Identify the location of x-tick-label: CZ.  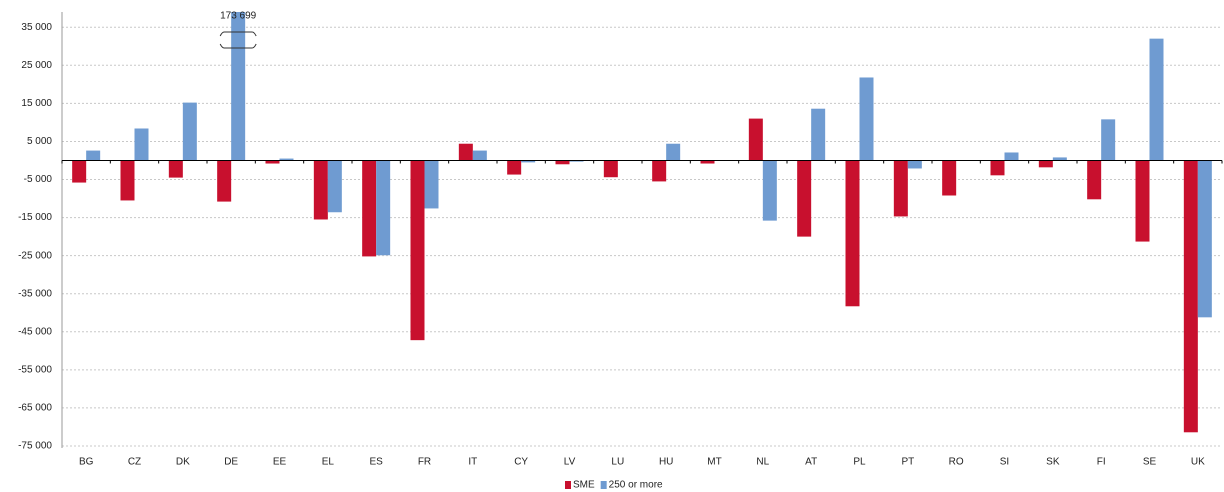
(134, 462).